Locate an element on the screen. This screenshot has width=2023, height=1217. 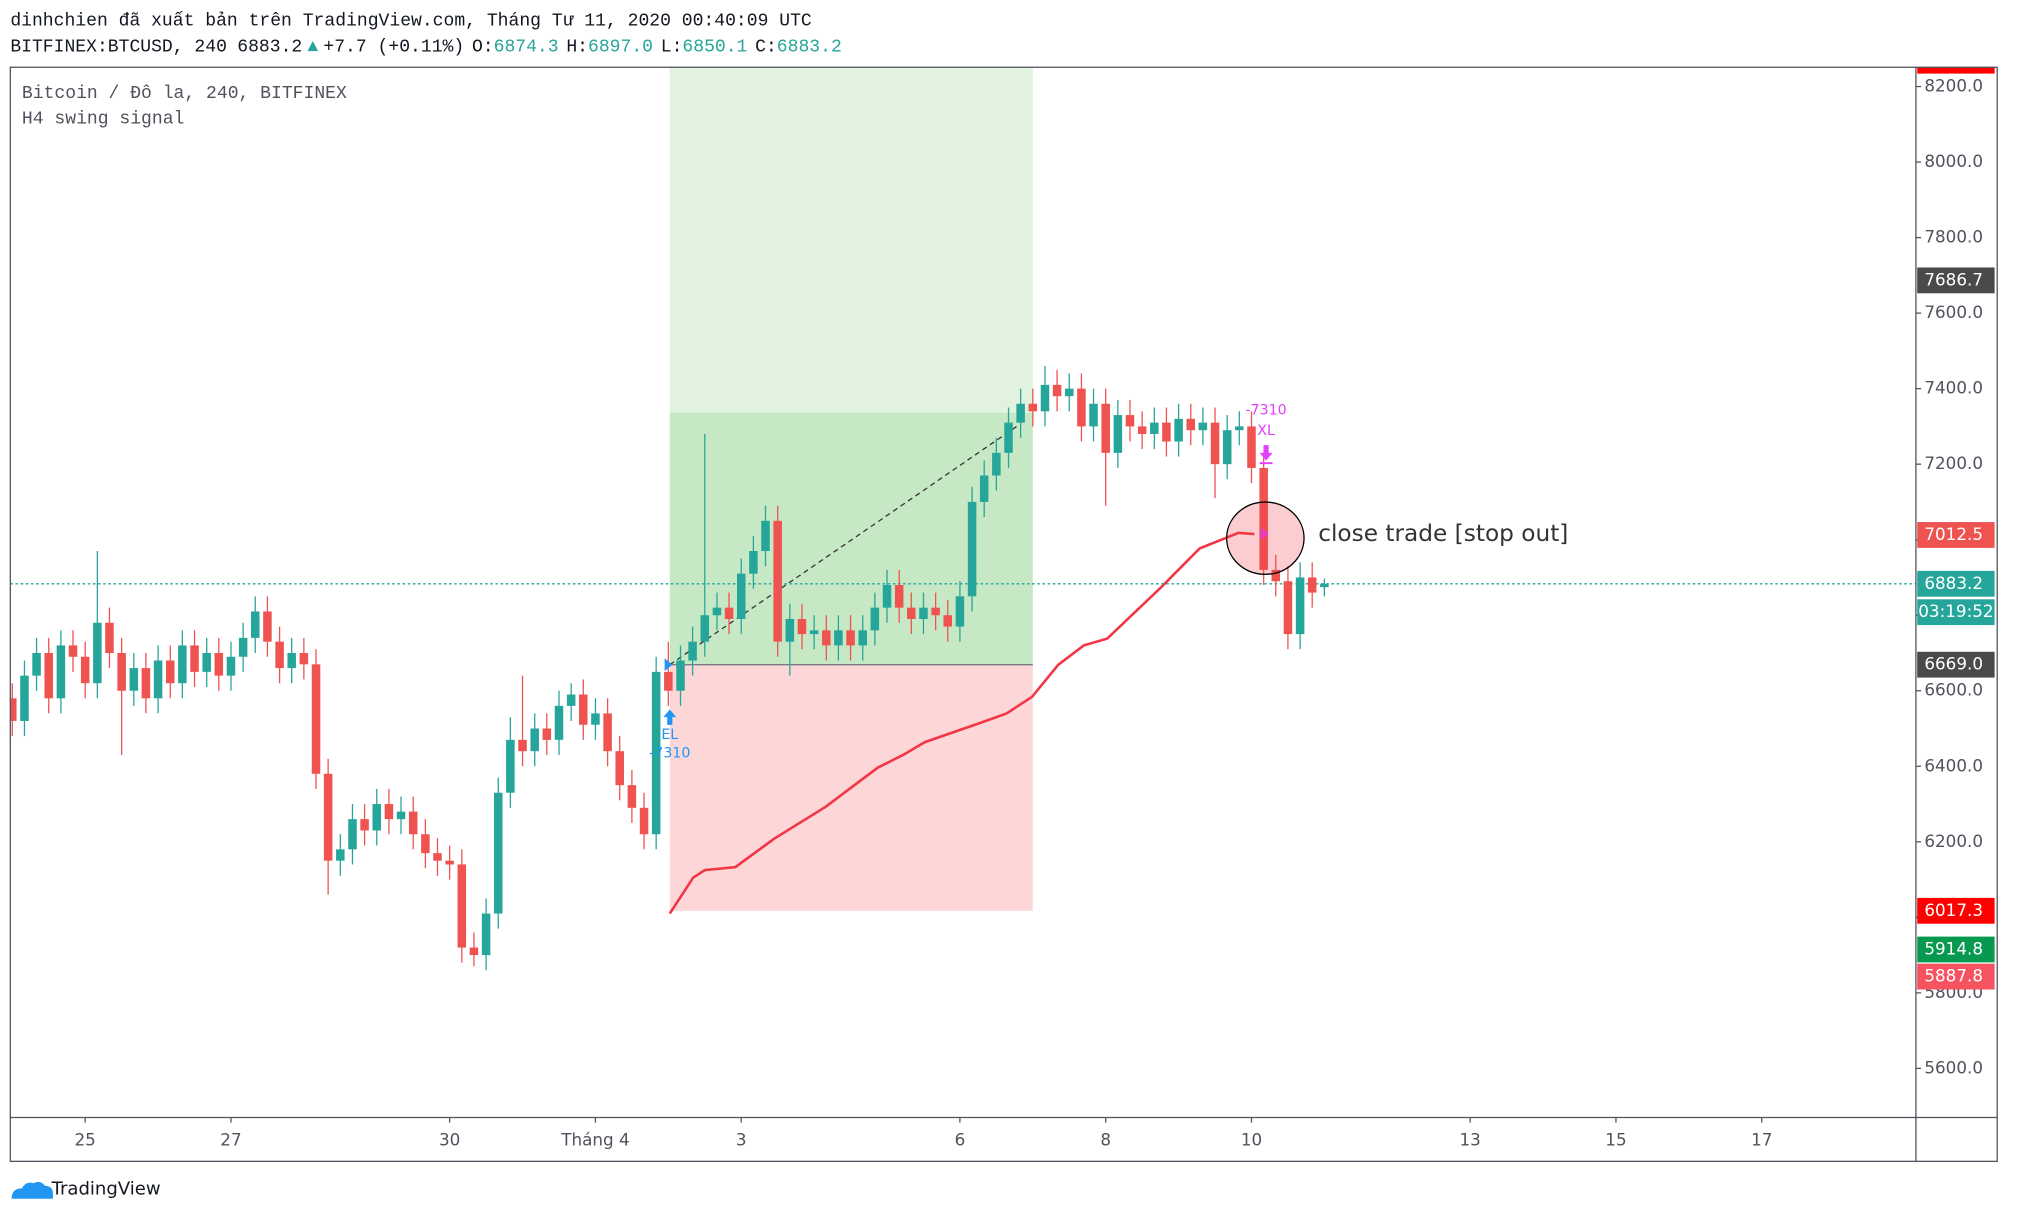
y-tick-label: 8200.0 is located at coordinates (1953, 86).